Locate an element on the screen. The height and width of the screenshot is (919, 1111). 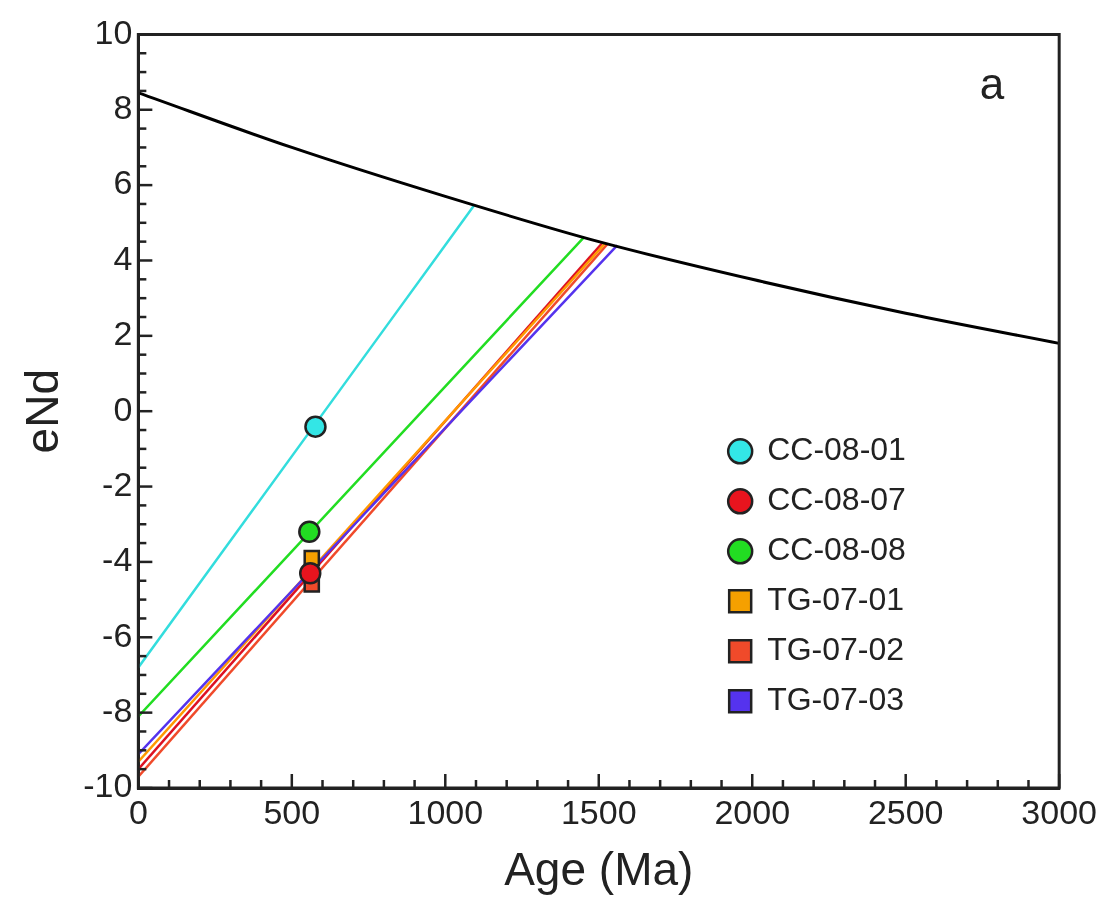
legend-label: CC-08-01 is located at coordinates (836, 449).